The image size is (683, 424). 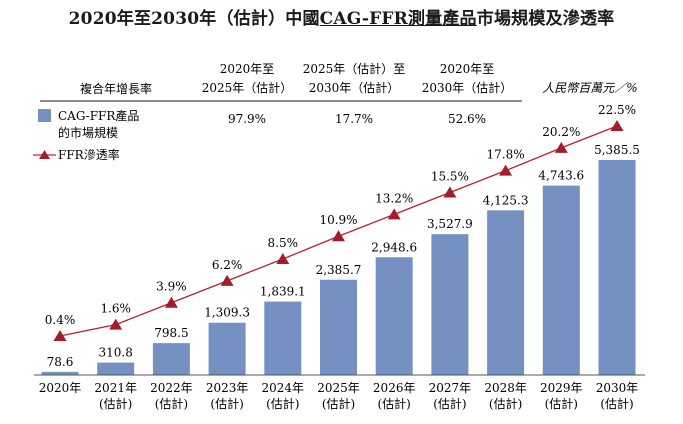 I want to click on bar-value-label: 1,839.1, so click(x=283, y=292).